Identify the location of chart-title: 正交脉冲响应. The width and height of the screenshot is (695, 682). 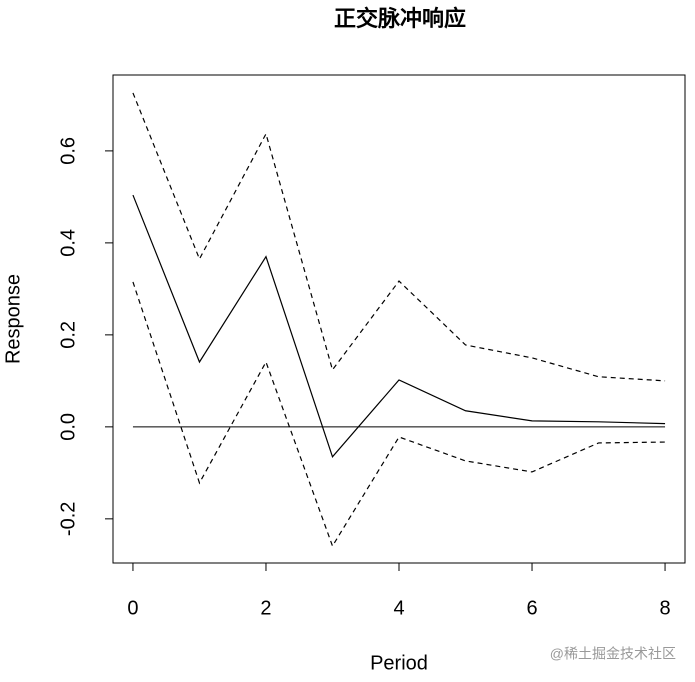
(400, 19).